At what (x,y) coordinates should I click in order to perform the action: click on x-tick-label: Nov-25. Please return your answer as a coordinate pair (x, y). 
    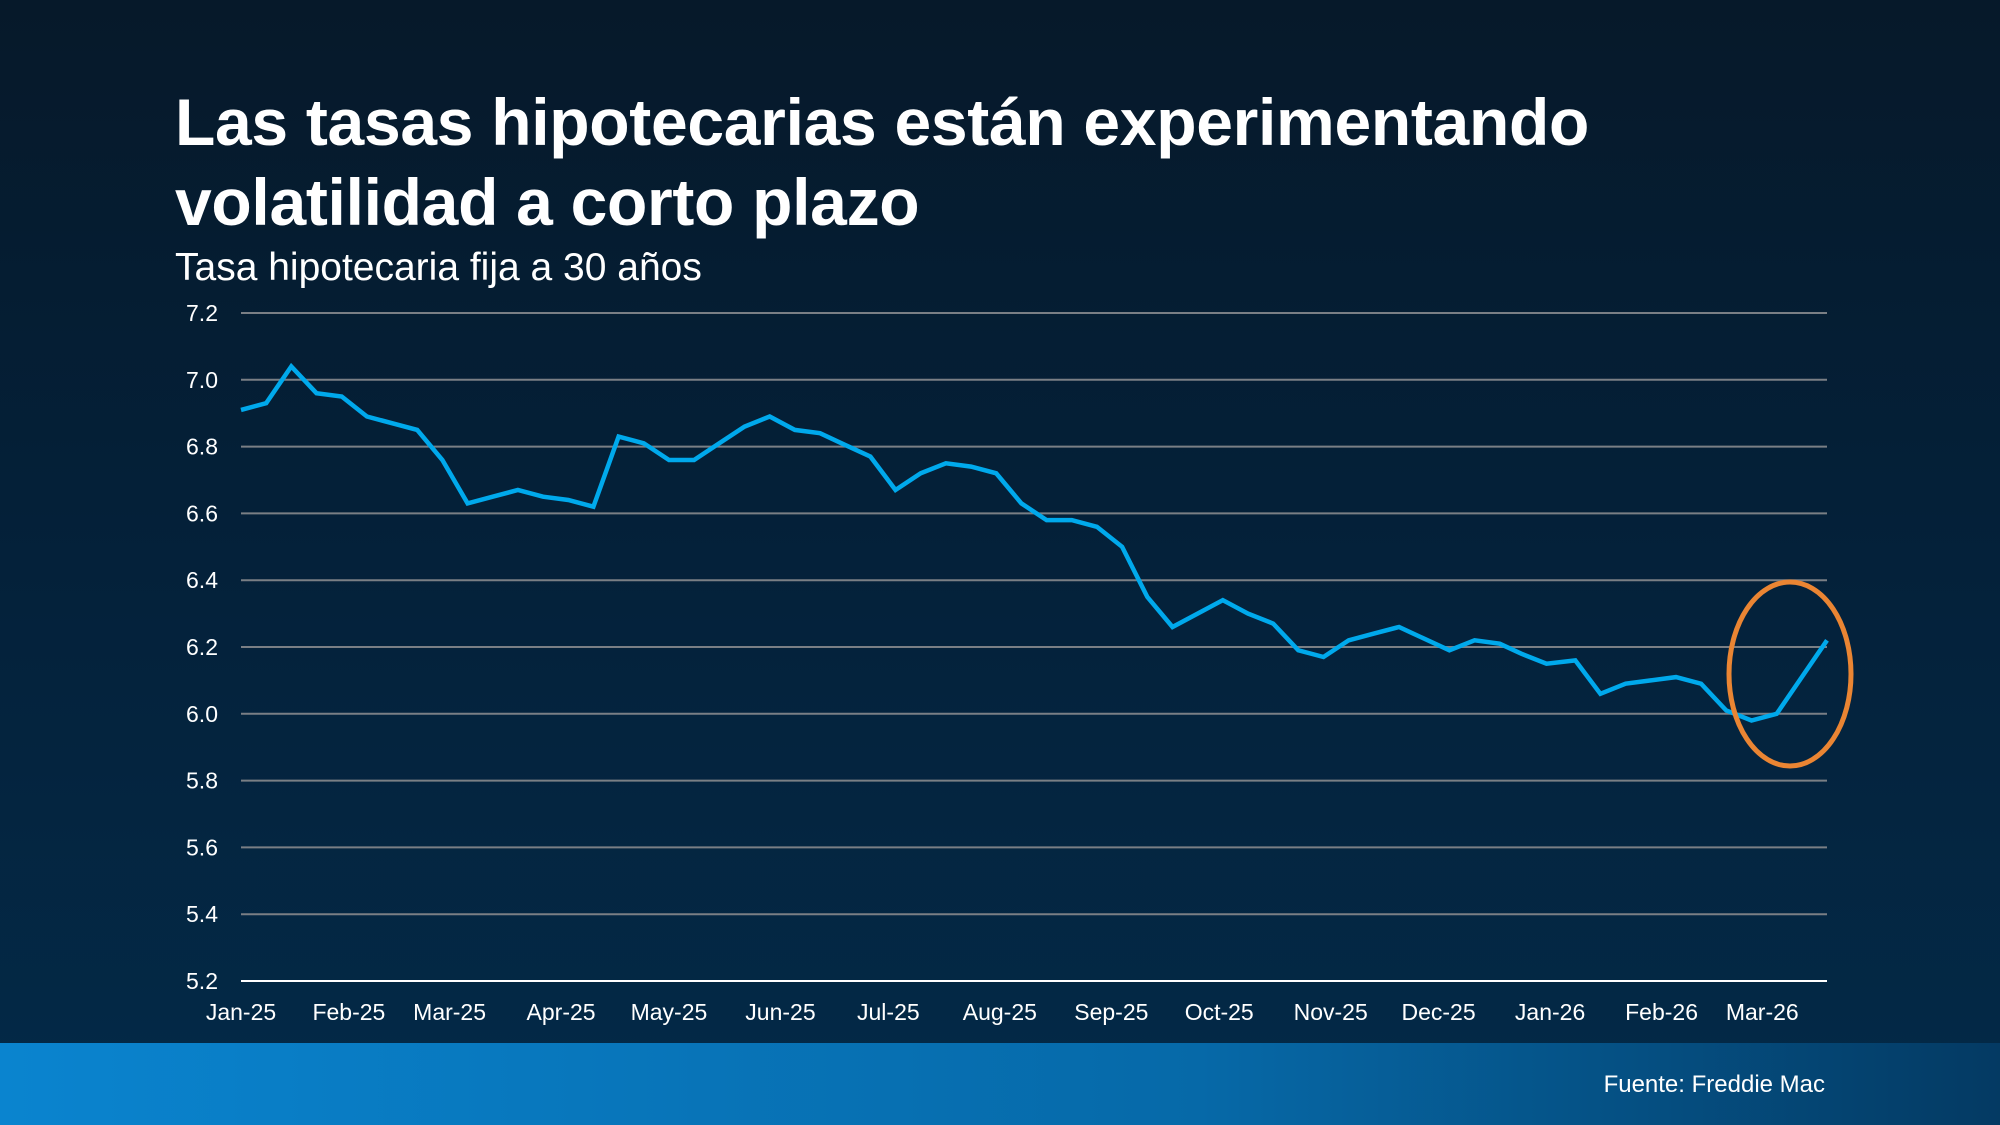
    Looking at the image, I should click on (1331, 1012).